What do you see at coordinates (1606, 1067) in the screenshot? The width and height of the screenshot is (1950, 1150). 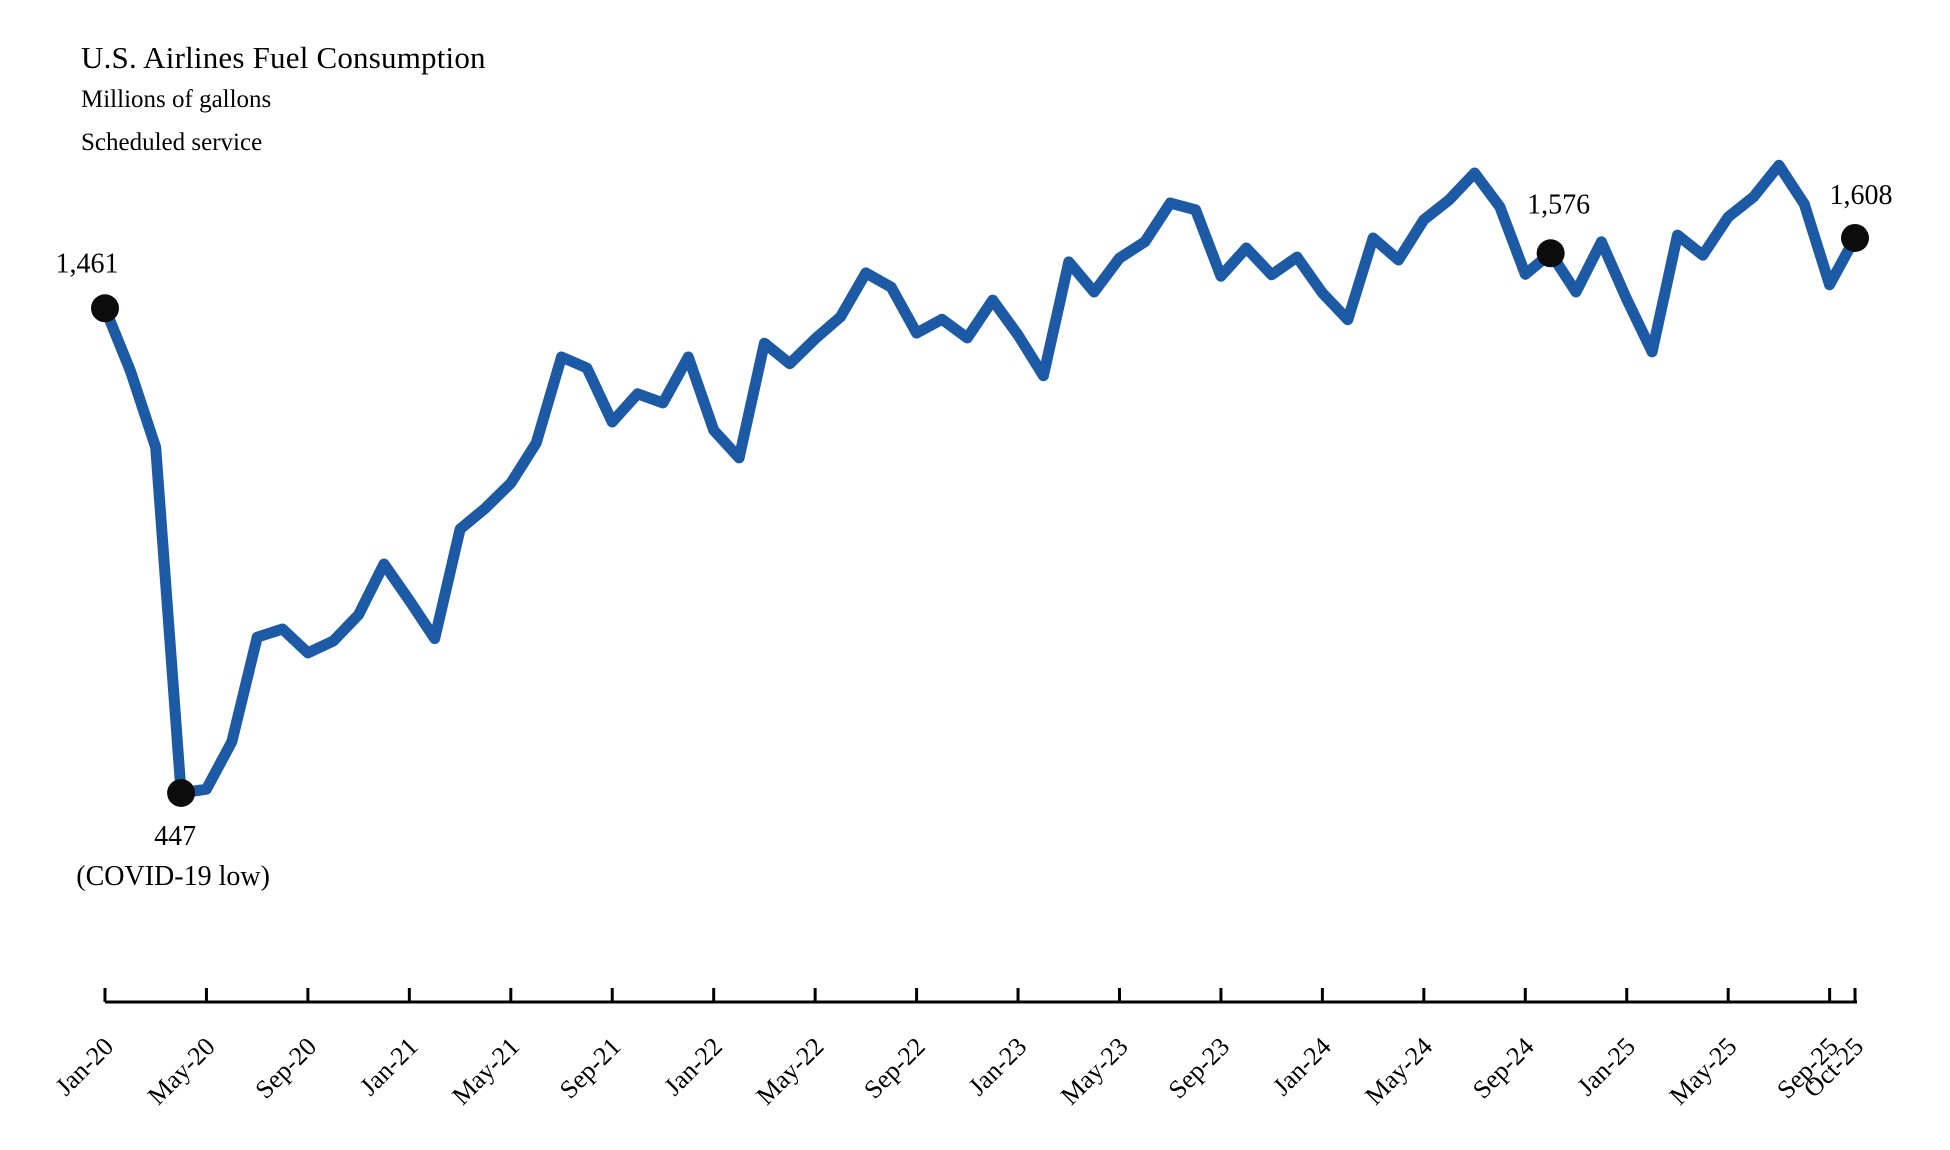 I see `x-axis-tick-label: Jan-25` at bounding box center [1606, 1067].